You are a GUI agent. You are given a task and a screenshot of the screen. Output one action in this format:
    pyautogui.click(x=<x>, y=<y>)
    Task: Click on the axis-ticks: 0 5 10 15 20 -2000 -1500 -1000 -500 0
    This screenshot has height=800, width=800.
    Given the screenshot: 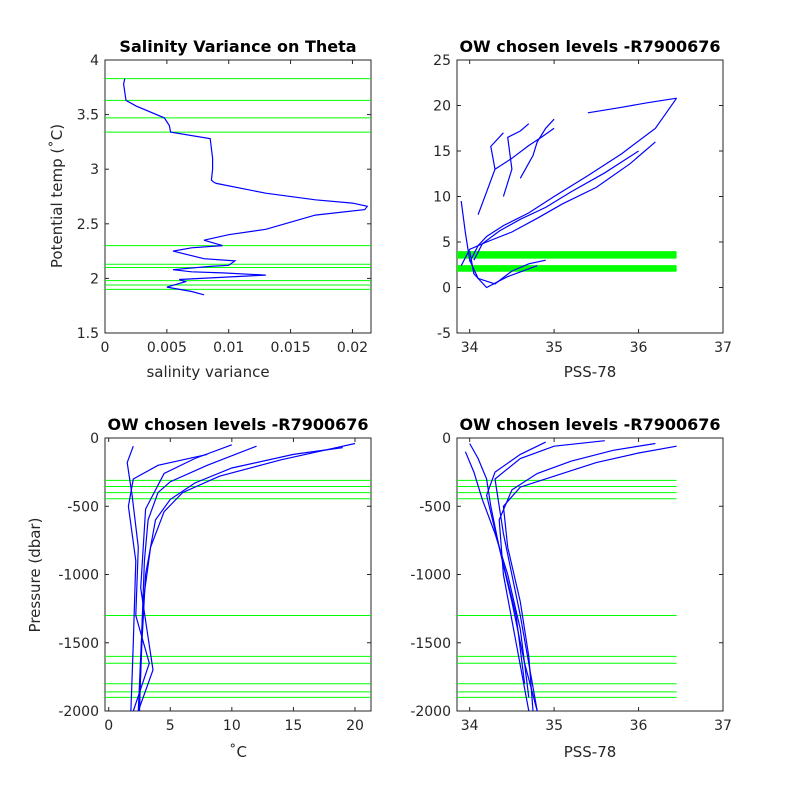 What is the action you would take?
    pyautogui.click(x=214, y=582)
    